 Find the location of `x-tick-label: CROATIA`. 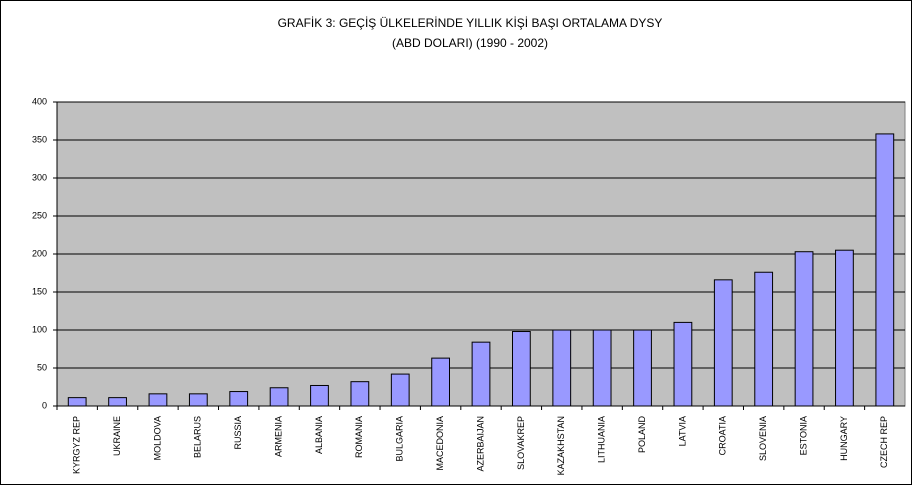

x-tick-label: CROATIA is located at coordinates (723, 435).